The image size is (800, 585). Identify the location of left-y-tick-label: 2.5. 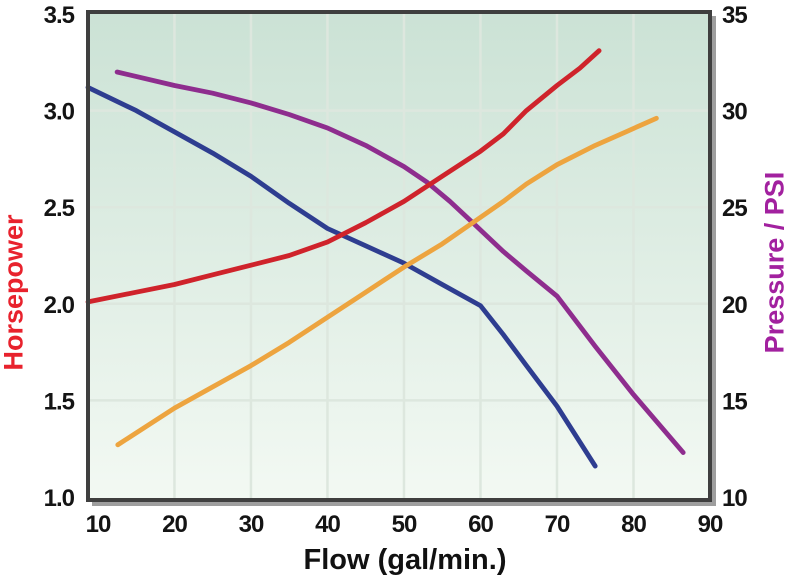
(59, 208).